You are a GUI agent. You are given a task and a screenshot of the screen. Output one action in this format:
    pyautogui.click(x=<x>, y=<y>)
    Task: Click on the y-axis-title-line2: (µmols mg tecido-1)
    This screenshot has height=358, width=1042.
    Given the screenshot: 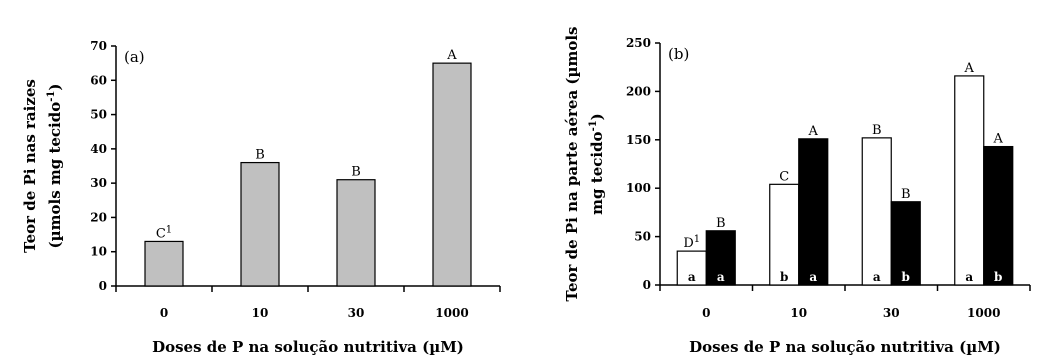 What is the action you would take?
    pyautogui.click(x=55, y=166)
    